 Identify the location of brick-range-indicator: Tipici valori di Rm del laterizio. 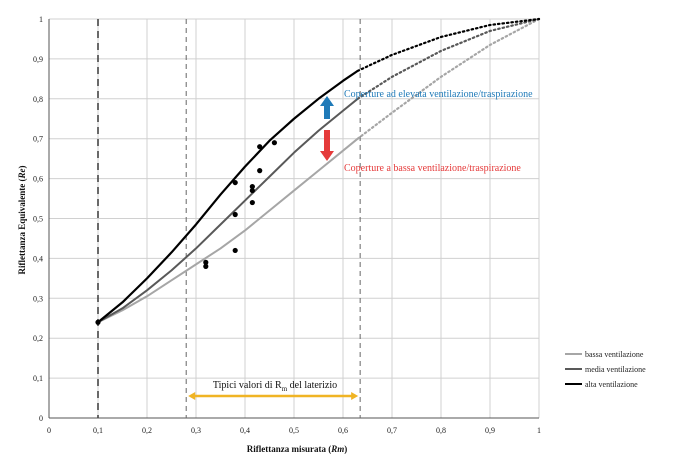
(273, 390).